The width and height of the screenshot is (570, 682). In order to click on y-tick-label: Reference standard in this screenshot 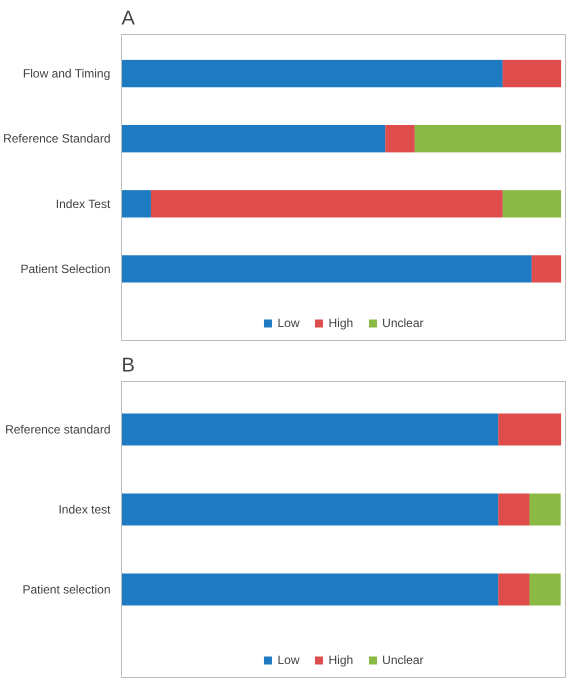, I will do `click(58, 429)`.